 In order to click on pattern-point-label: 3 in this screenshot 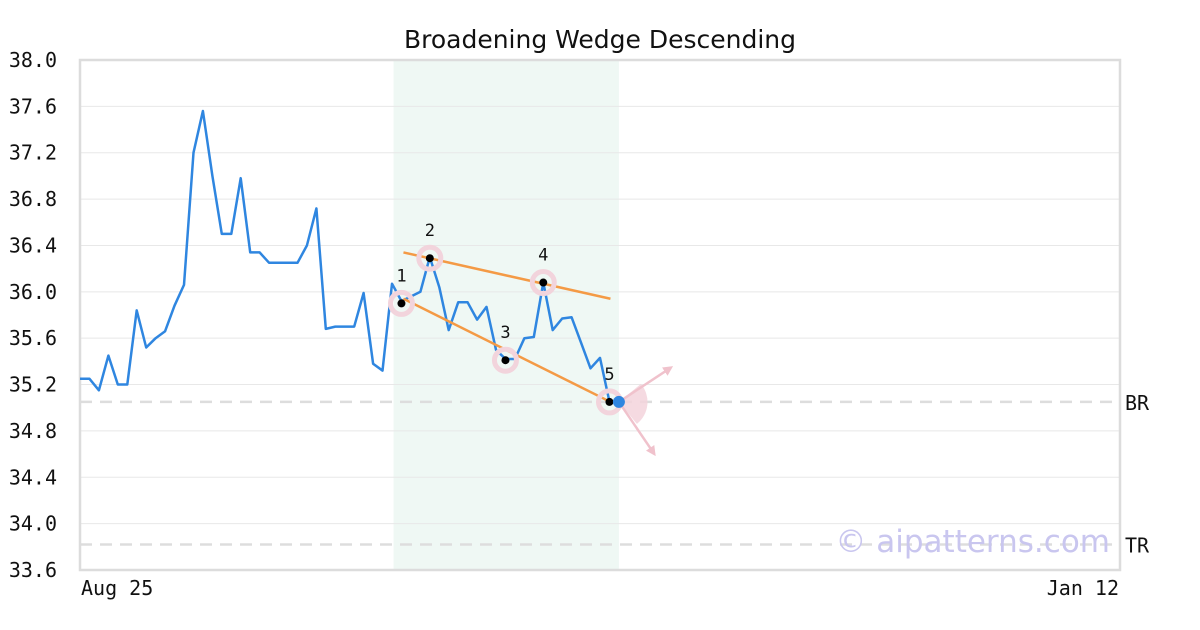, I will do `click(505, 333)`.